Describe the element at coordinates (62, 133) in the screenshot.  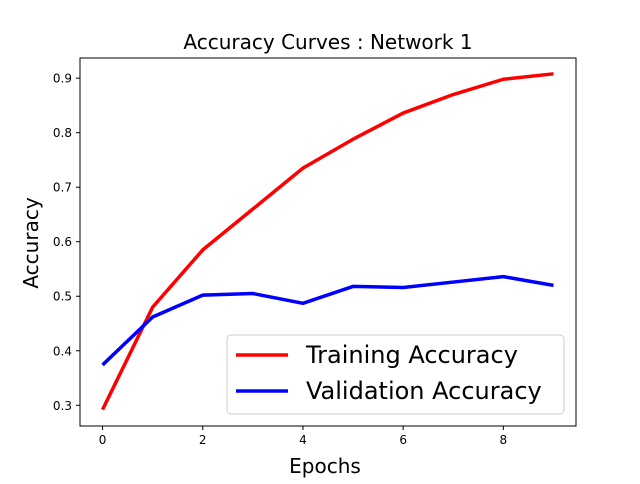
I see `y-tick-label: 0.8` at that location.